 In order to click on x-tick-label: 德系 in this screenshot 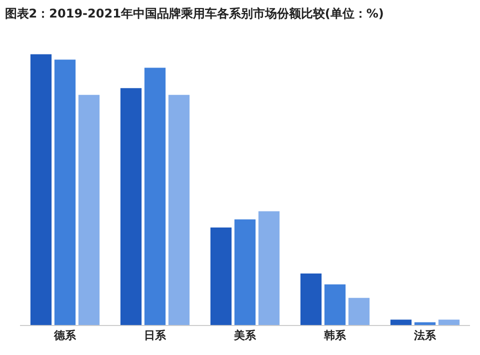, I will do `click(65, 335)`.